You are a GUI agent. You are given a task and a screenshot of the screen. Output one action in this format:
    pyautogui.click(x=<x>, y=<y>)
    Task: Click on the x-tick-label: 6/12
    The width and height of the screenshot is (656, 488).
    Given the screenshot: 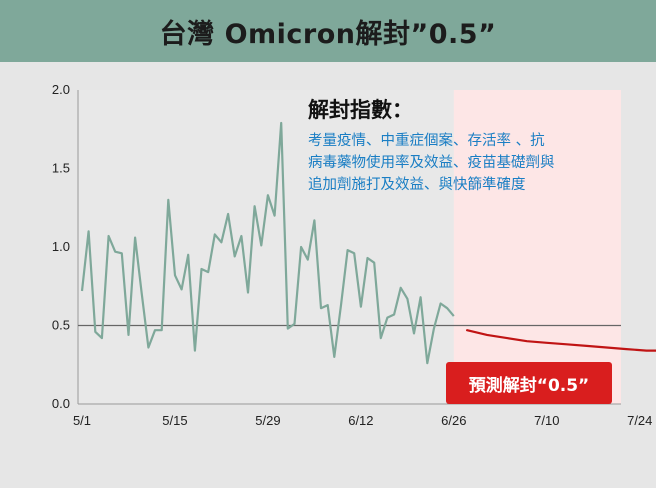 What is the action you would take?
    pyautogui.click(x=360, y=420)
    